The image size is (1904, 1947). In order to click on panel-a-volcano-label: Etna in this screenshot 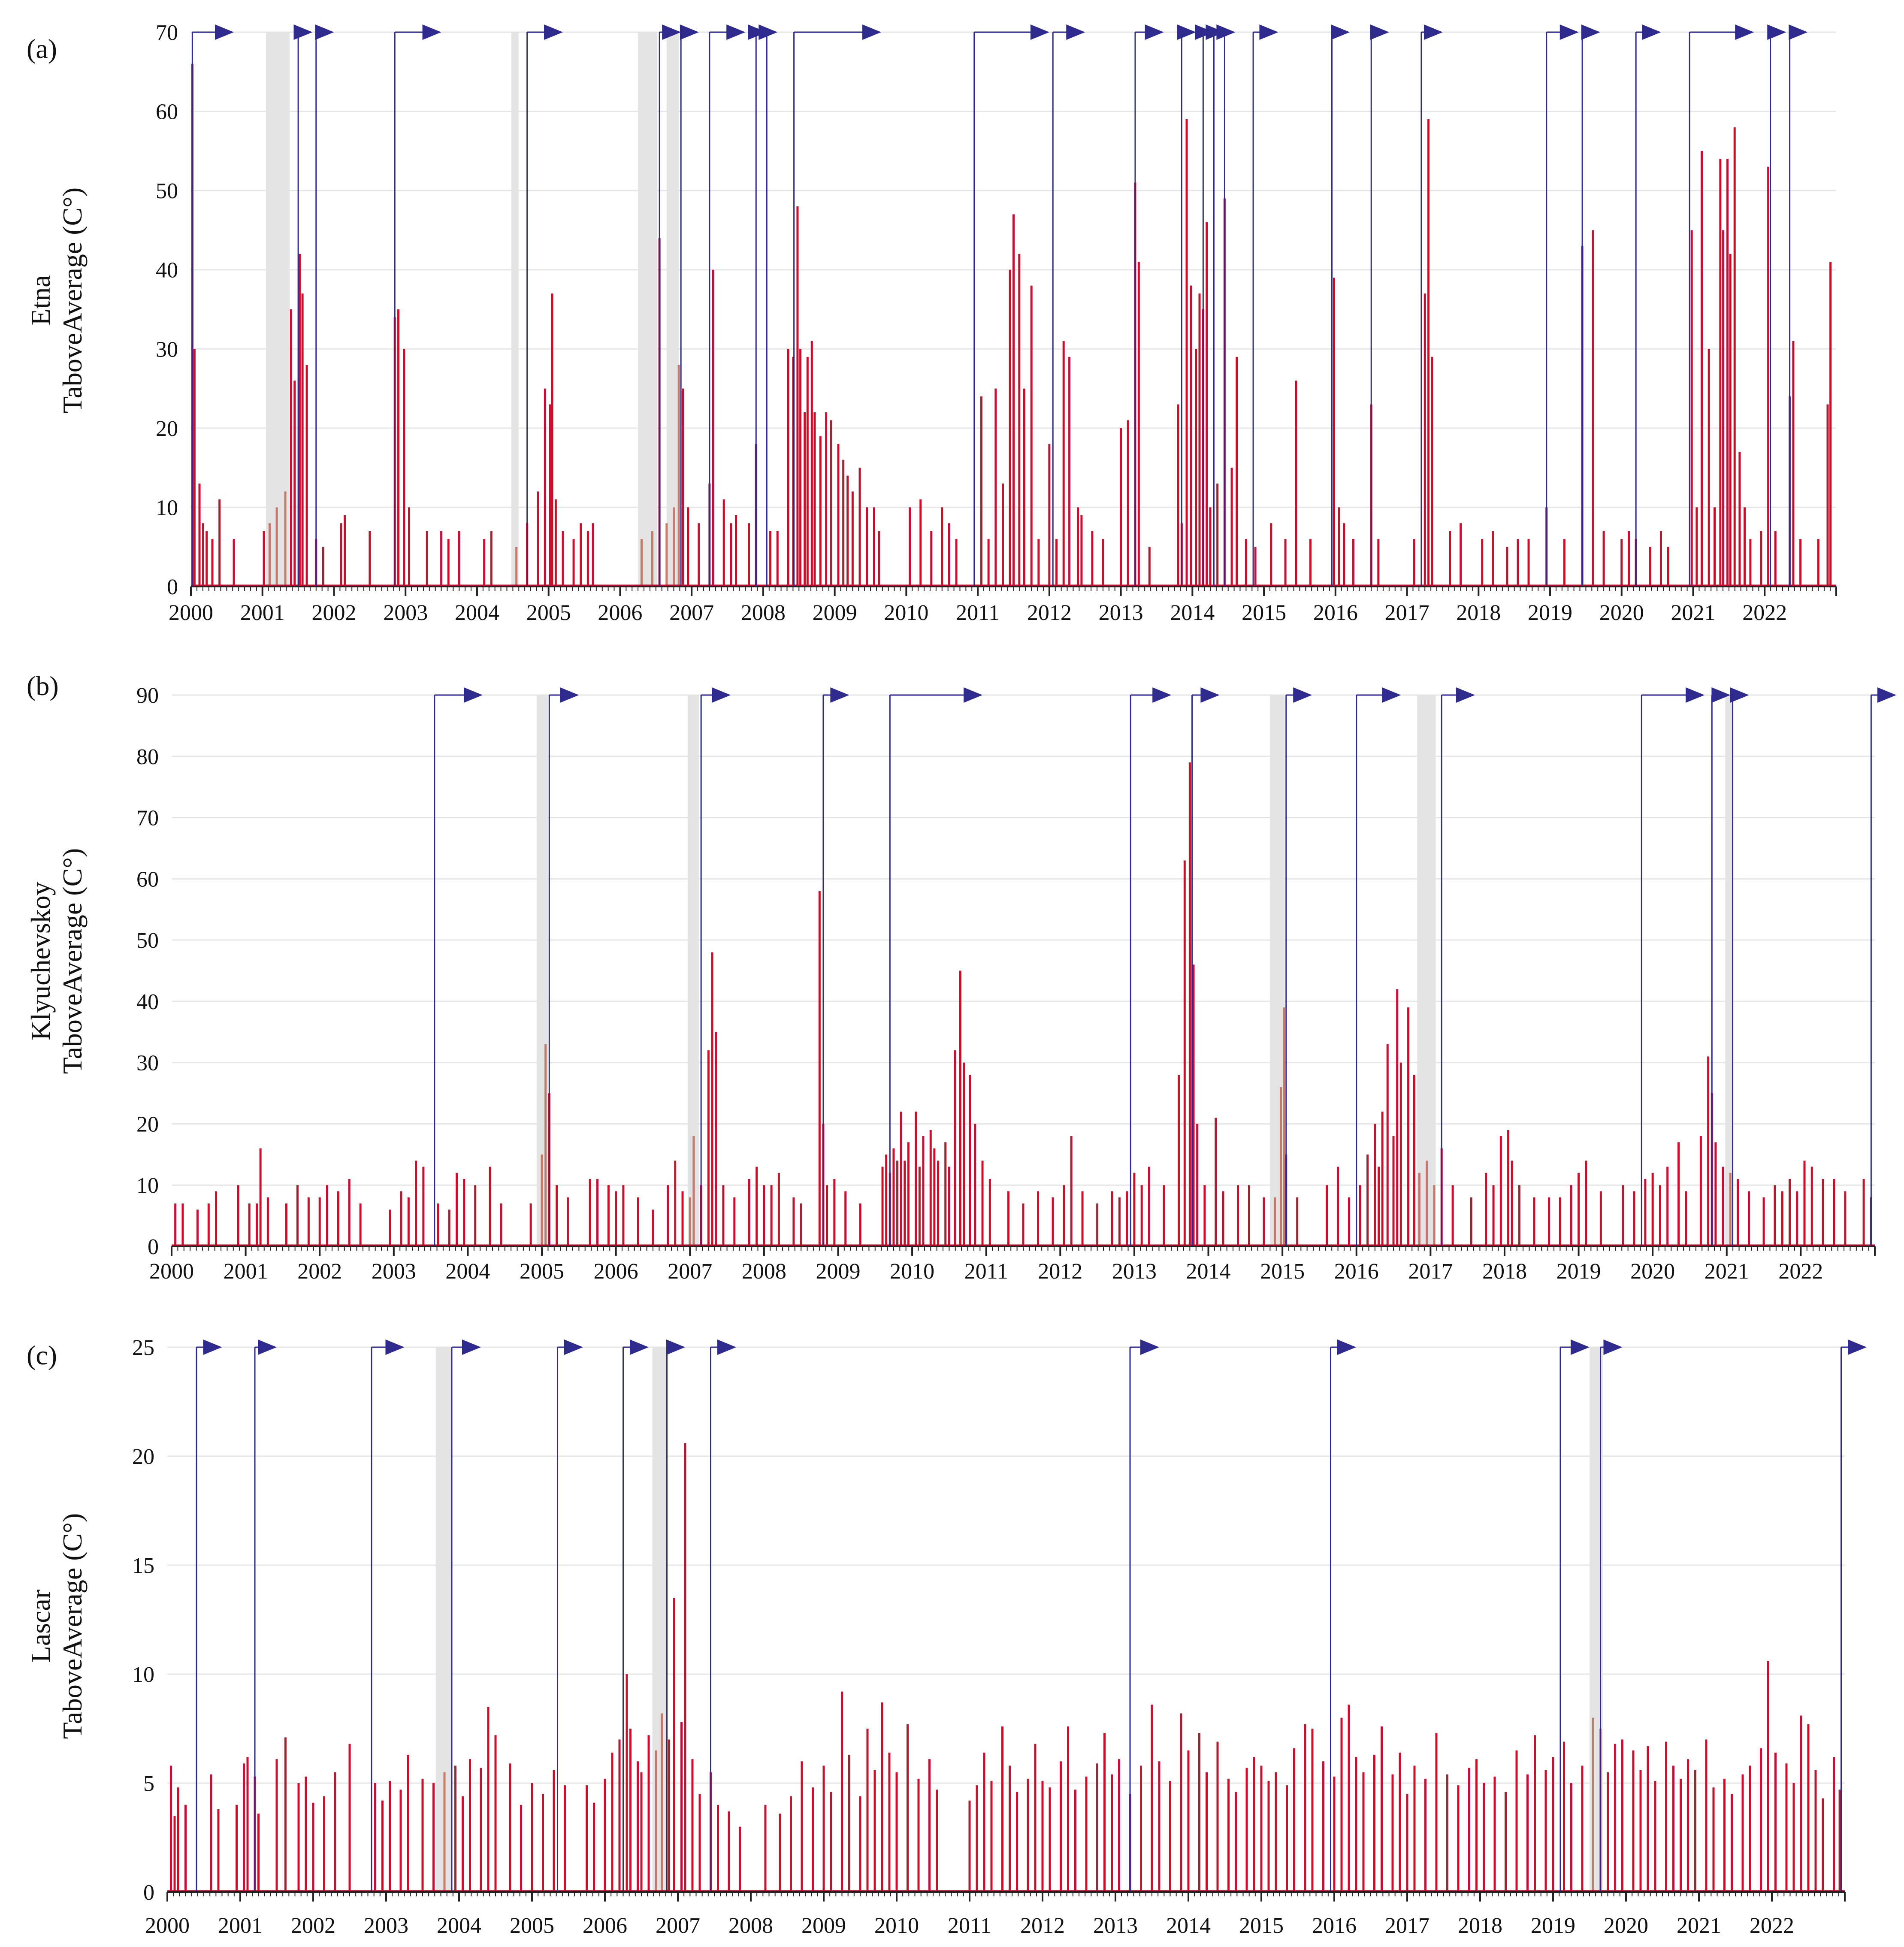, I will do `click(40, 300)`.